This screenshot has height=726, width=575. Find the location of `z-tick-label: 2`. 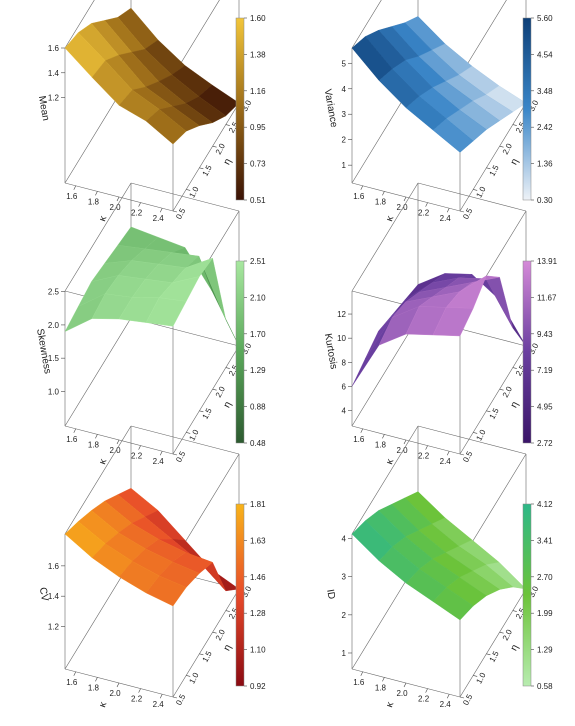

z-tick-label: 2 is located at coordinates (344, 615).